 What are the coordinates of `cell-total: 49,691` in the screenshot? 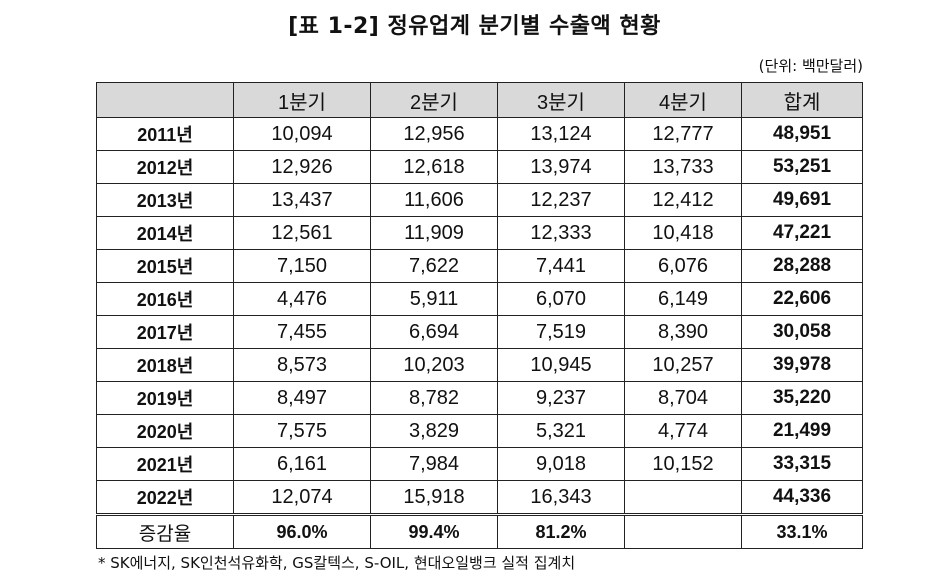 It's located at (802, 200).